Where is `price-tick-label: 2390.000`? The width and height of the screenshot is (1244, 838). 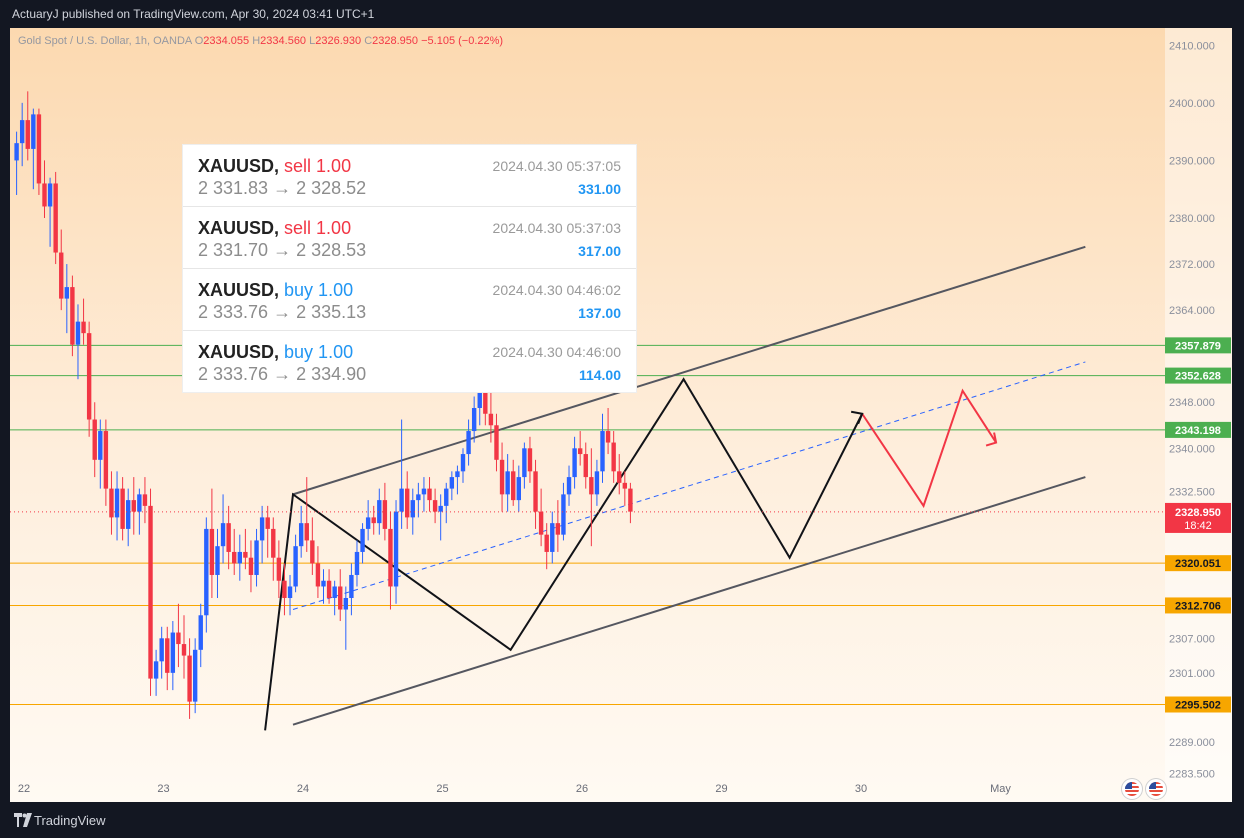 price-tick-label: 2390.000 is located at coordinates (1192, 161).